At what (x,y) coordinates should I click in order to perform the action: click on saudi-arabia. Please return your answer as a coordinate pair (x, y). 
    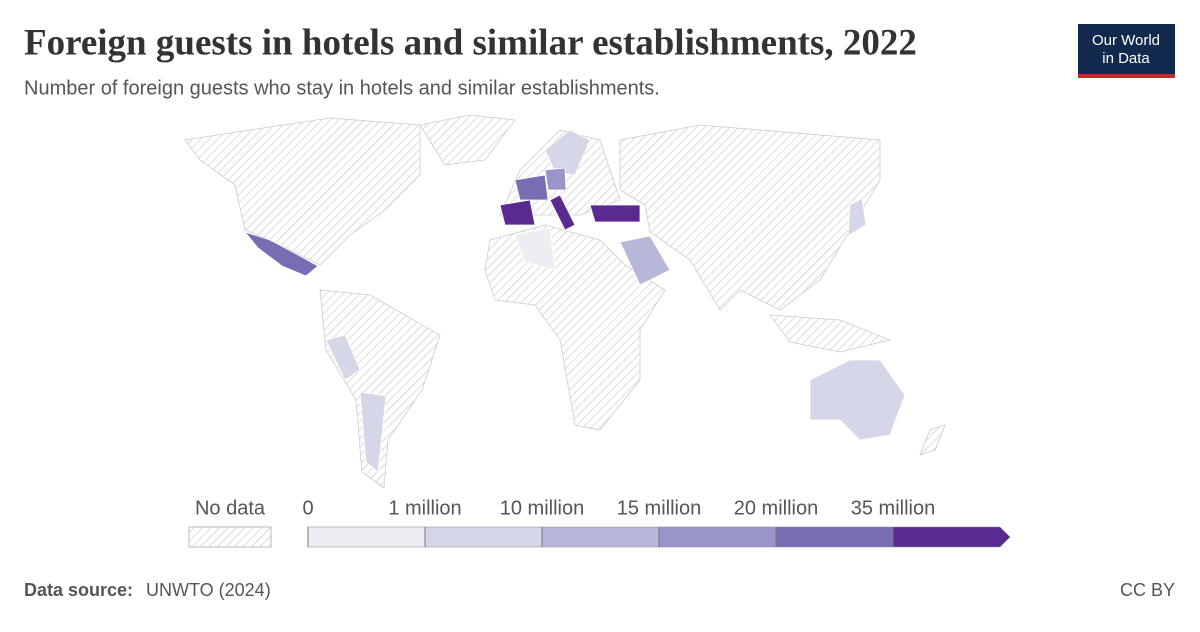
    Looking at the image, I should click on (645, 260).